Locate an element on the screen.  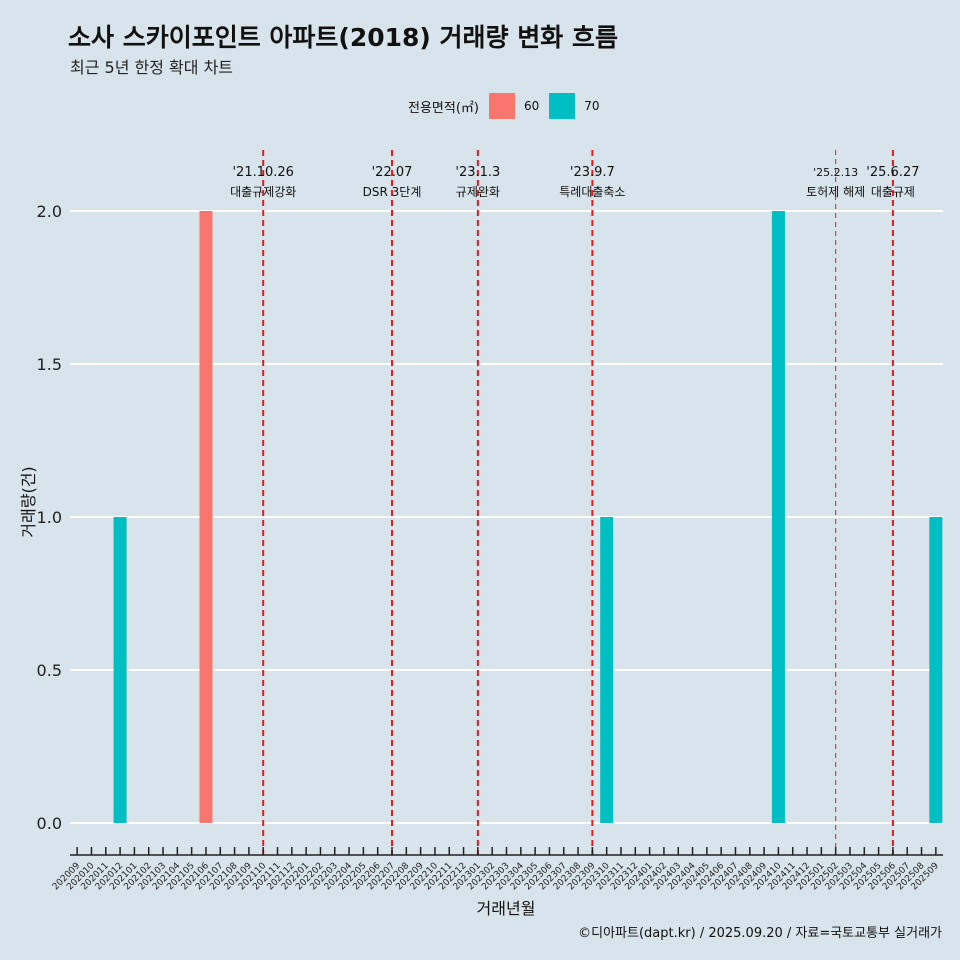
annotation-date: '22.07 is located at coordinates (392, 172).